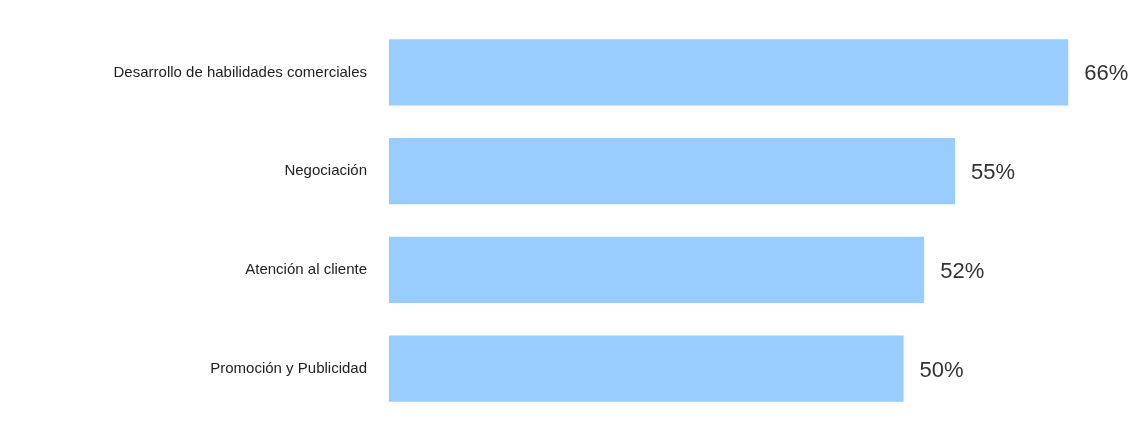 The image size is (1143, 441). Describe the element at coordinates (306, 269) in the screenshot. I see `y-tick-label: Atención al cliente` at that location.